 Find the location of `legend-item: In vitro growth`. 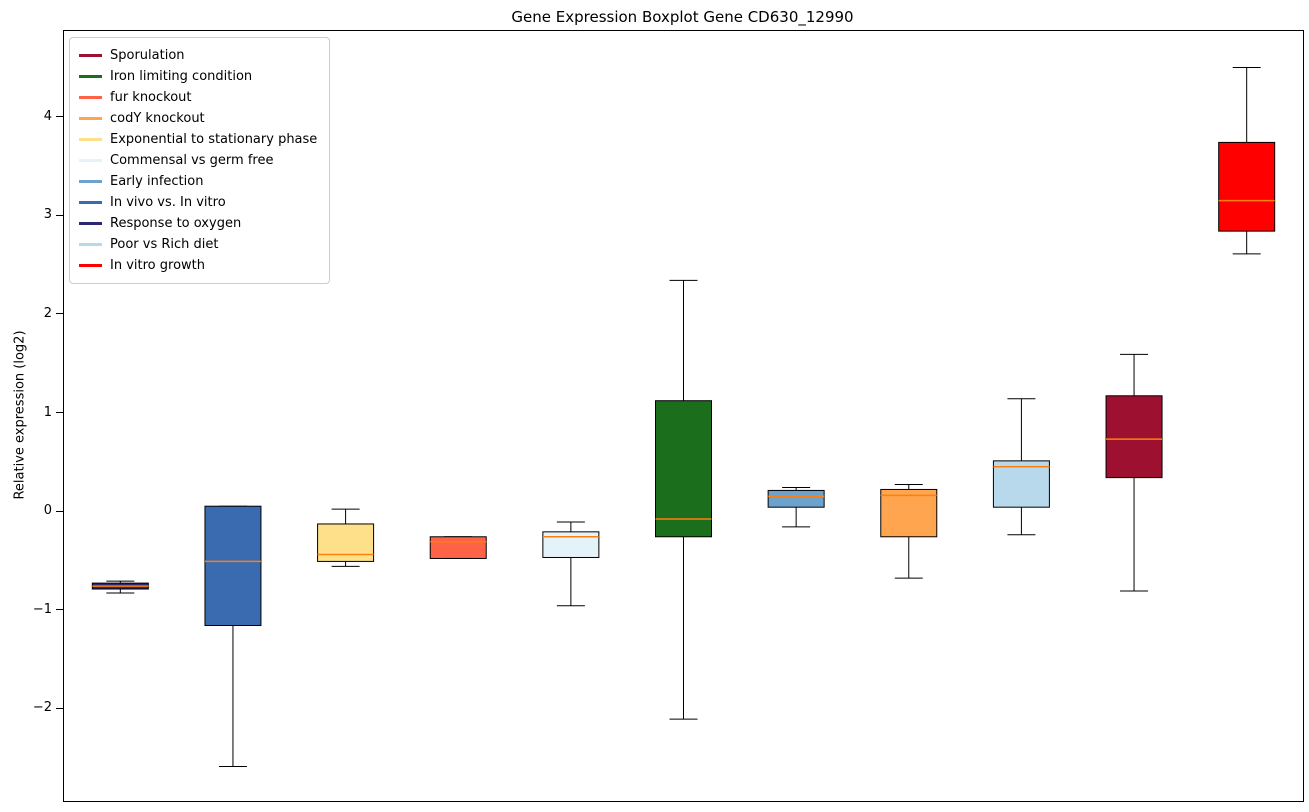

legend-item: In vitro growth is located at coordinates (198, 265).